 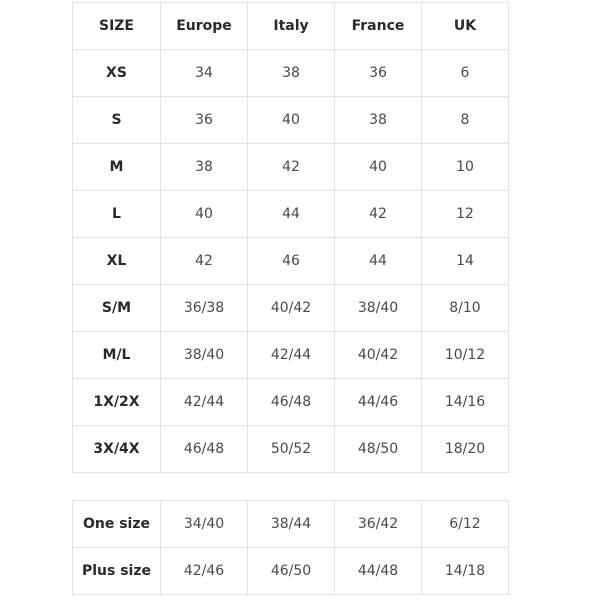 I want to click on column-header: Europe, so click(x=204, y=26).